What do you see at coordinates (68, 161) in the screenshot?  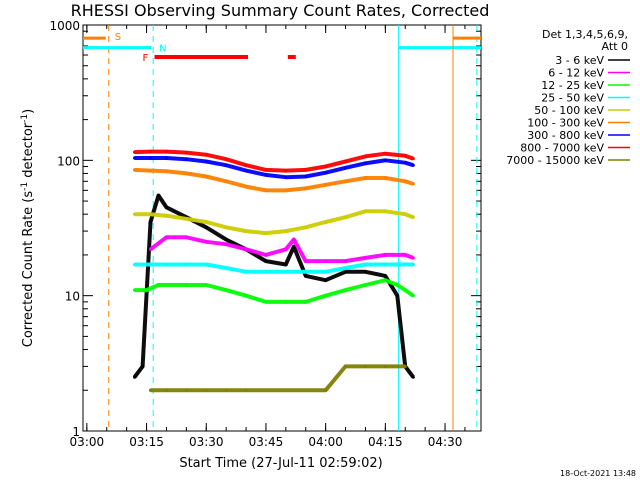 I see `y-tick-label: 100` at bounding box center [68, 161].